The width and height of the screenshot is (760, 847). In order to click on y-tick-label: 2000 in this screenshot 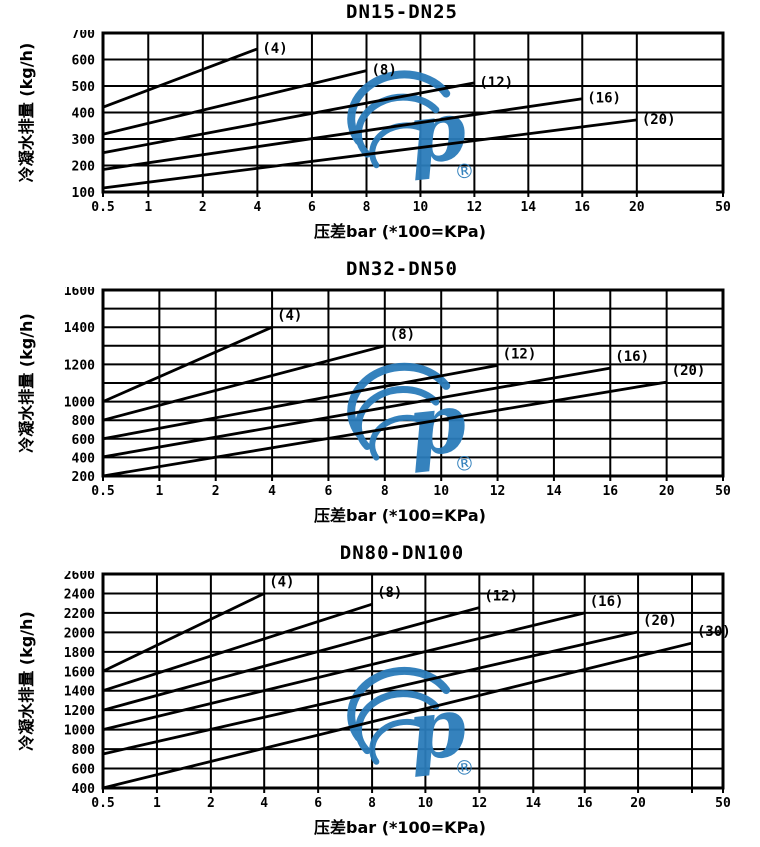, I will do `click(79, 633)`.